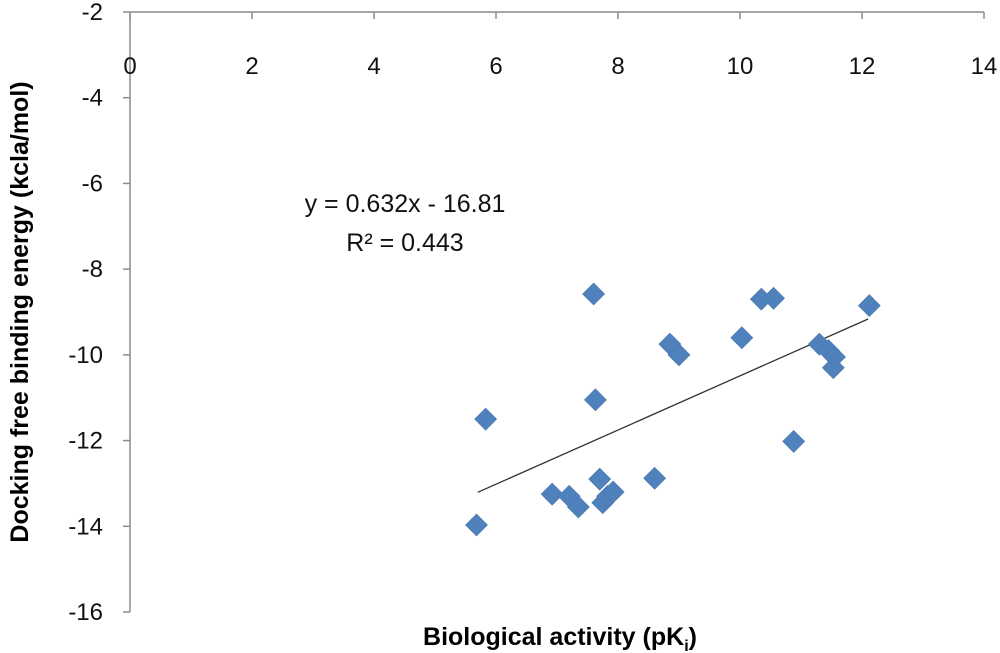 Image resolution: width=1000 pixels, height=653 pixels. I want to click on x-tick-label: 0, so click(129, 66).